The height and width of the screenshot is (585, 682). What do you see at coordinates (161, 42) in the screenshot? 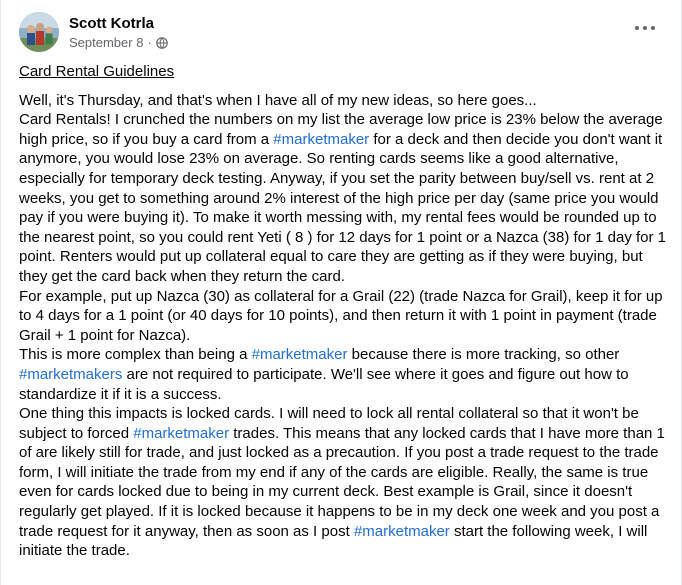
I see `globe-icon` at bounding box center [161, 42].